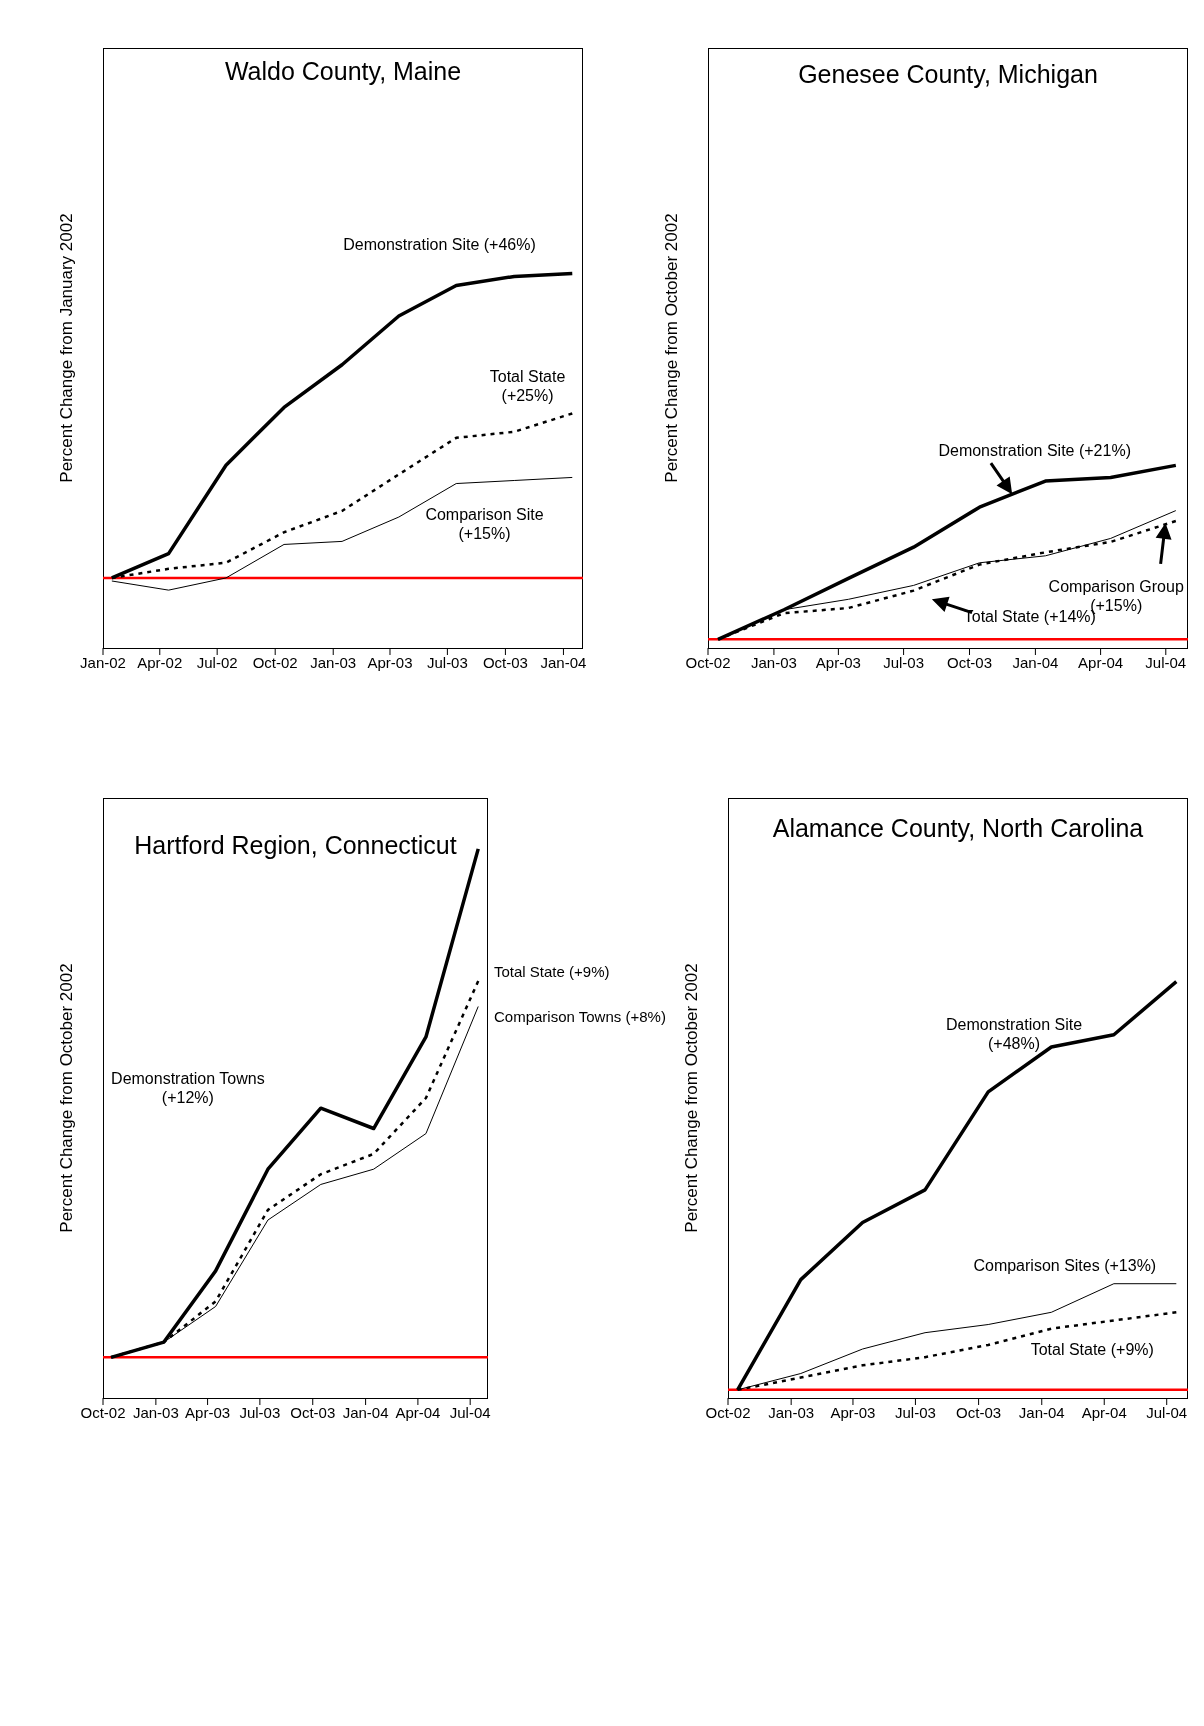  Describe the element at coordinates (948, 74) in the screenshot. I see `chart-title: Genesee County, Michigan` at that location.